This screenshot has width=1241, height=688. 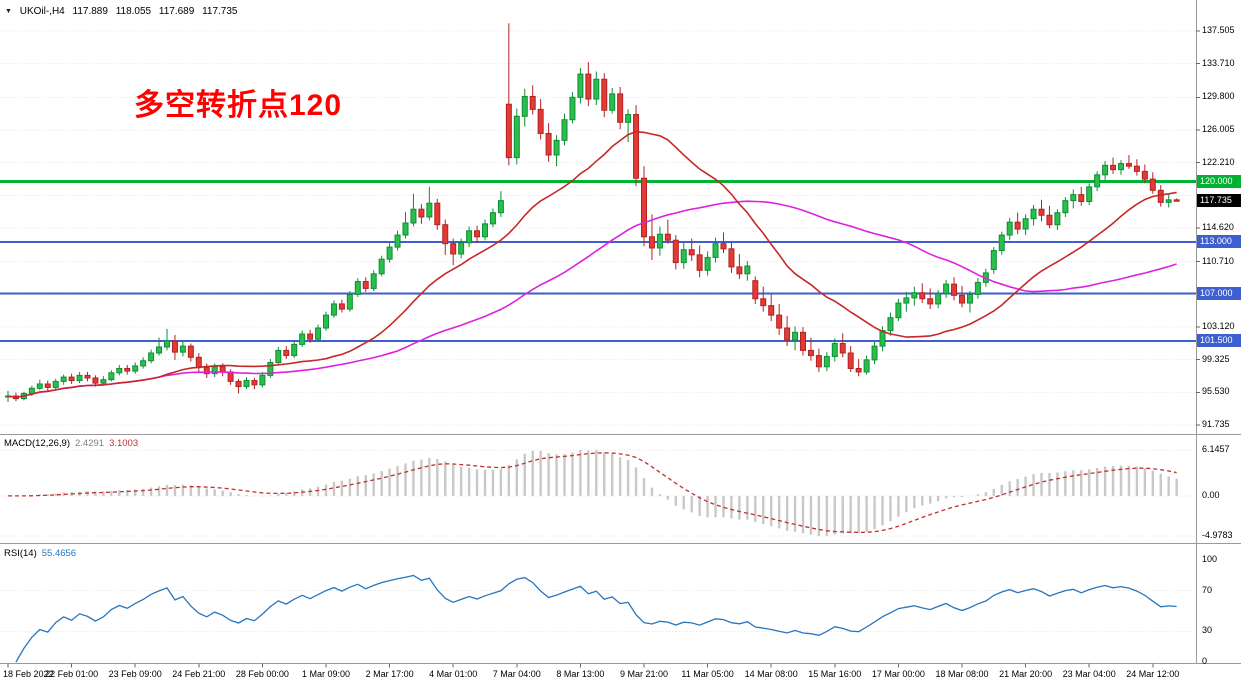 What do you see at coordinates (1218, 260) in the screenshot?
I see `price-axis-label: 110.710` at bounding box center [1218, 260].